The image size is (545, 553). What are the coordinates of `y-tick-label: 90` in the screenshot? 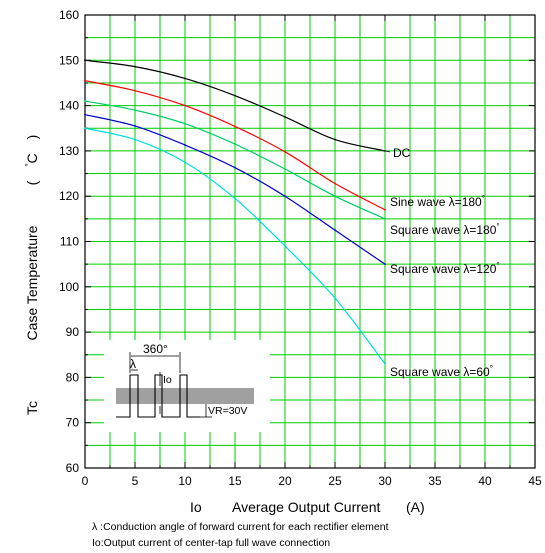 It's located at (73, 332).